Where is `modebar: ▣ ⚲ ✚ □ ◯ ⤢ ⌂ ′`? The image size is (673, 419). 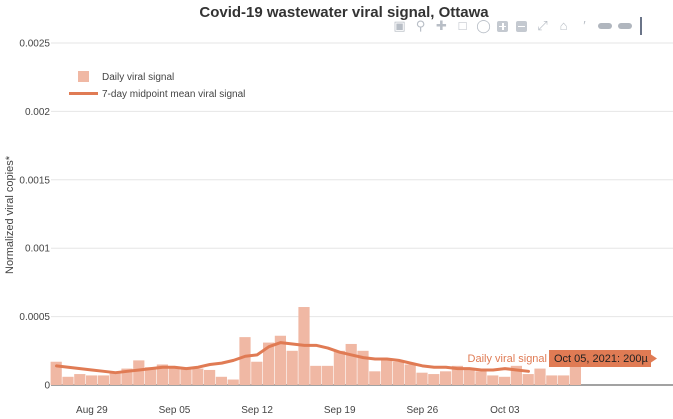
modebar: ▣ ⚲ ✚ □ ◯ ⤢ ⌂ ′ is located at coordinates (517, 26).